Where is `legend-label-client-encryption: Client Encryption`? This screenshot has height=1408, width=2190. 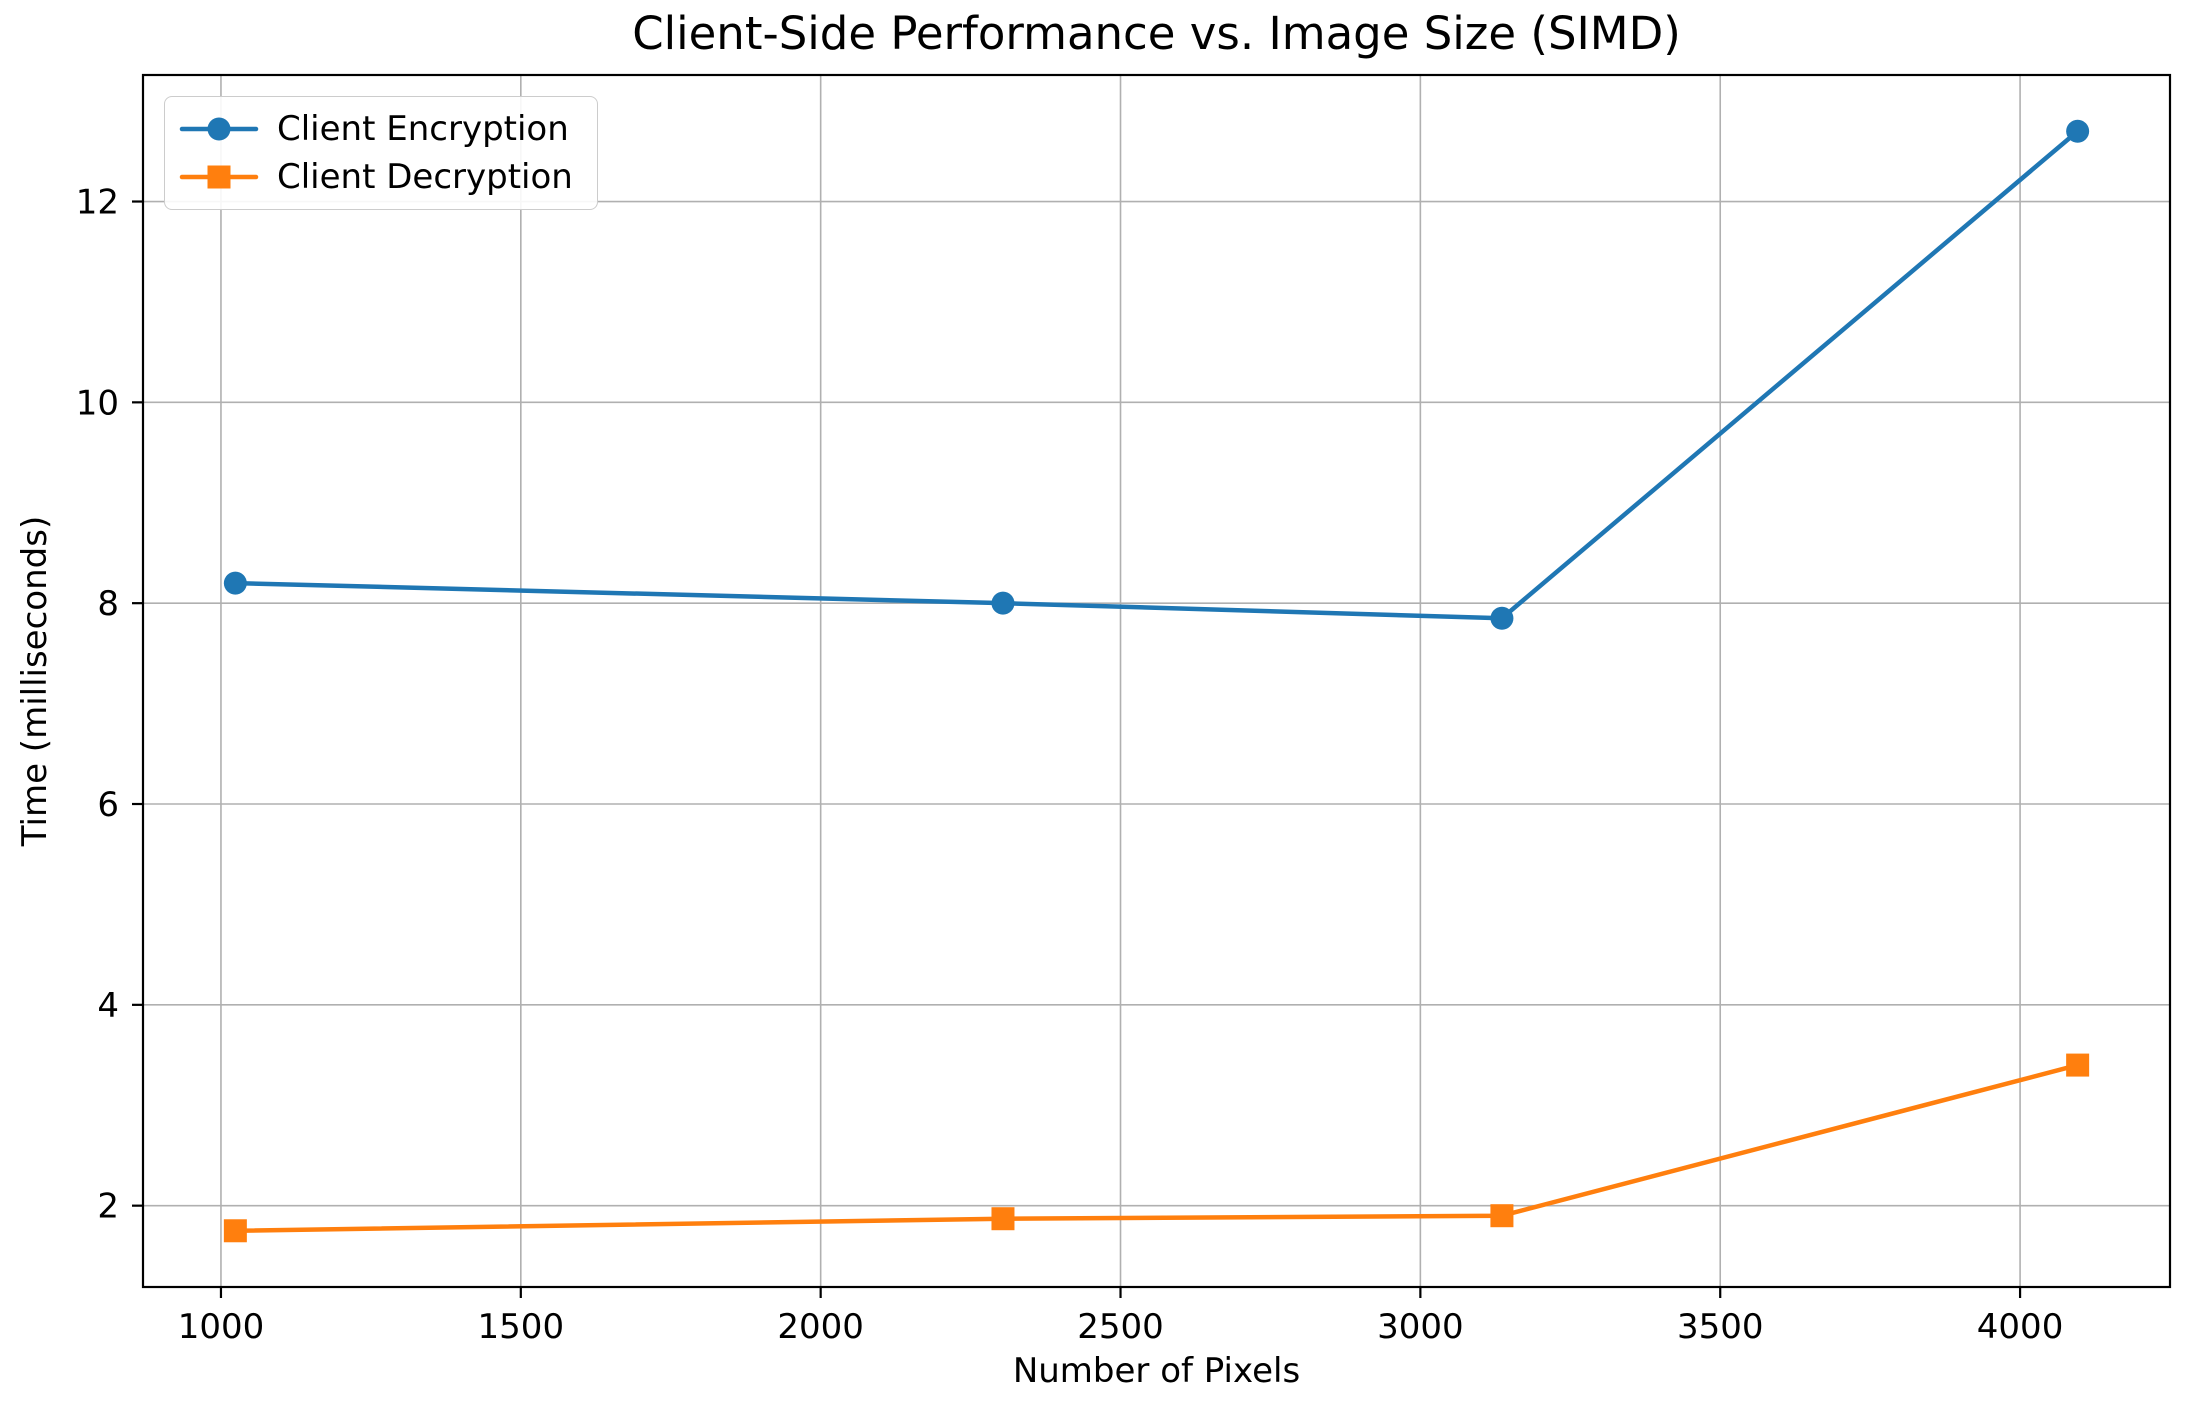 legend-label-client-encryption: Client Encryption is located at coordinates (423, 129).